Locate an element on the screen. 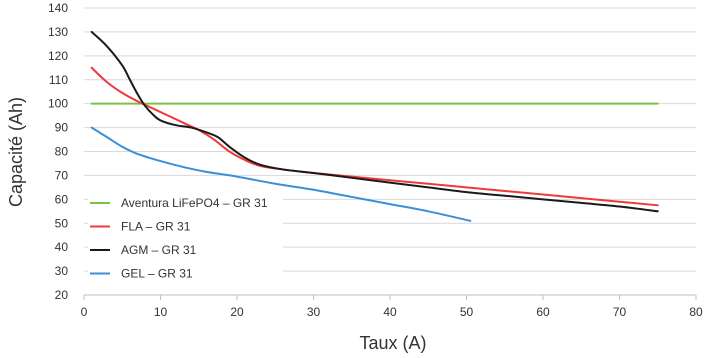 This screenshot has height=358, width=706. x-tick-label-8: 80 is located at coordinates (696, 312).